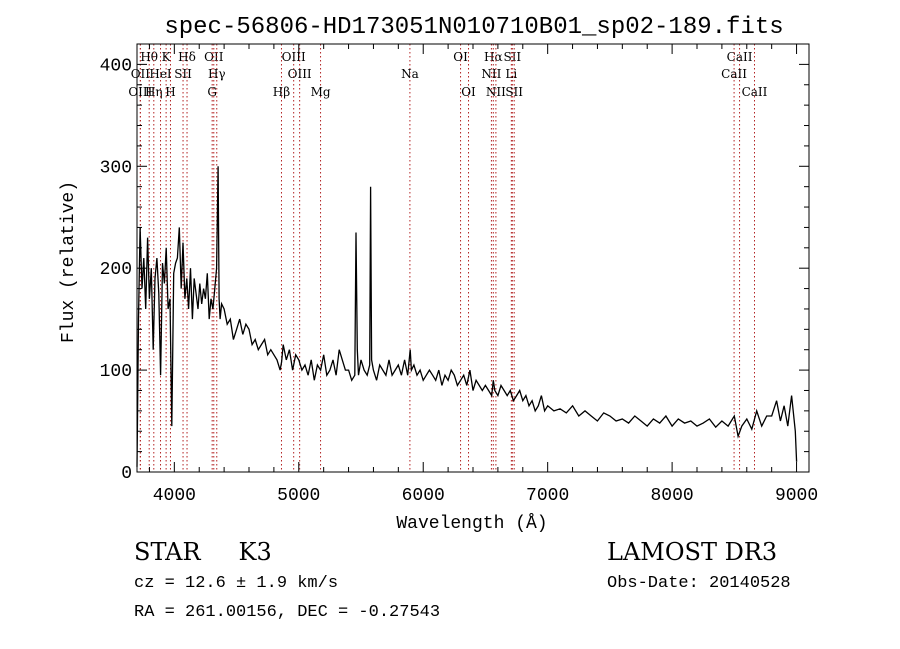 This screenshot has width=900, height=649. I want to click on object-class: STAR, so click(167, 552).